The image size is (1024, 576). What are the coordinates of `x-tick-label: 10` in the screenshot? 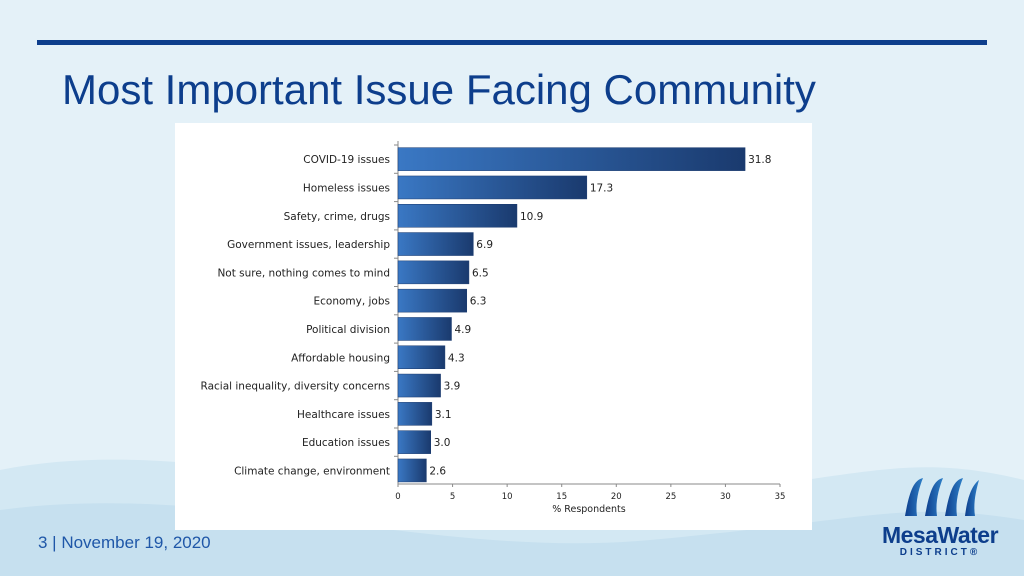 It's located at (507, 497).